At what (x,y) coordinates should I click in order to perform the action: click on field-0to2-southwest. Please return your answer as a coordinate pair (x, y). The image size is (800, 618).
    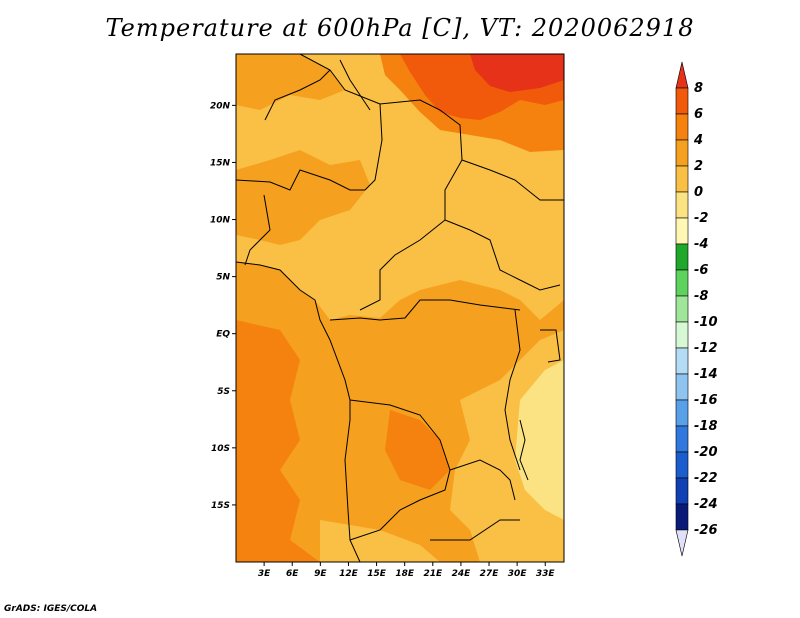
    Looking at the image, I should click on (380, 541).